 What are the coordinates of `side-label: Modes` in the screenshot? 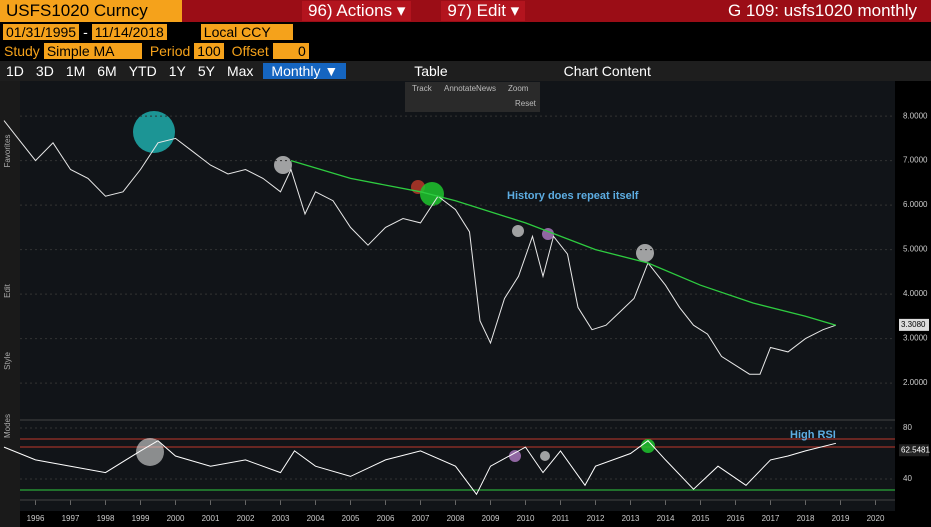 It's located at (7, 426).